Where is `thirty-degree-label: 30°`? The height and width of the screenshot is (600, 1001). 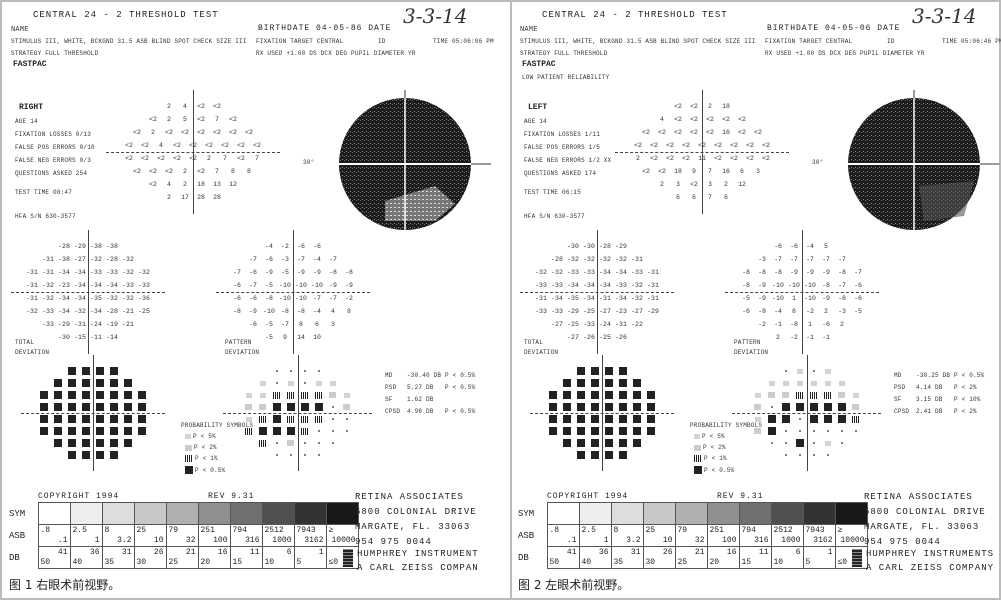 thirty-degree-label: 30° is located at coordinates (309, 162).